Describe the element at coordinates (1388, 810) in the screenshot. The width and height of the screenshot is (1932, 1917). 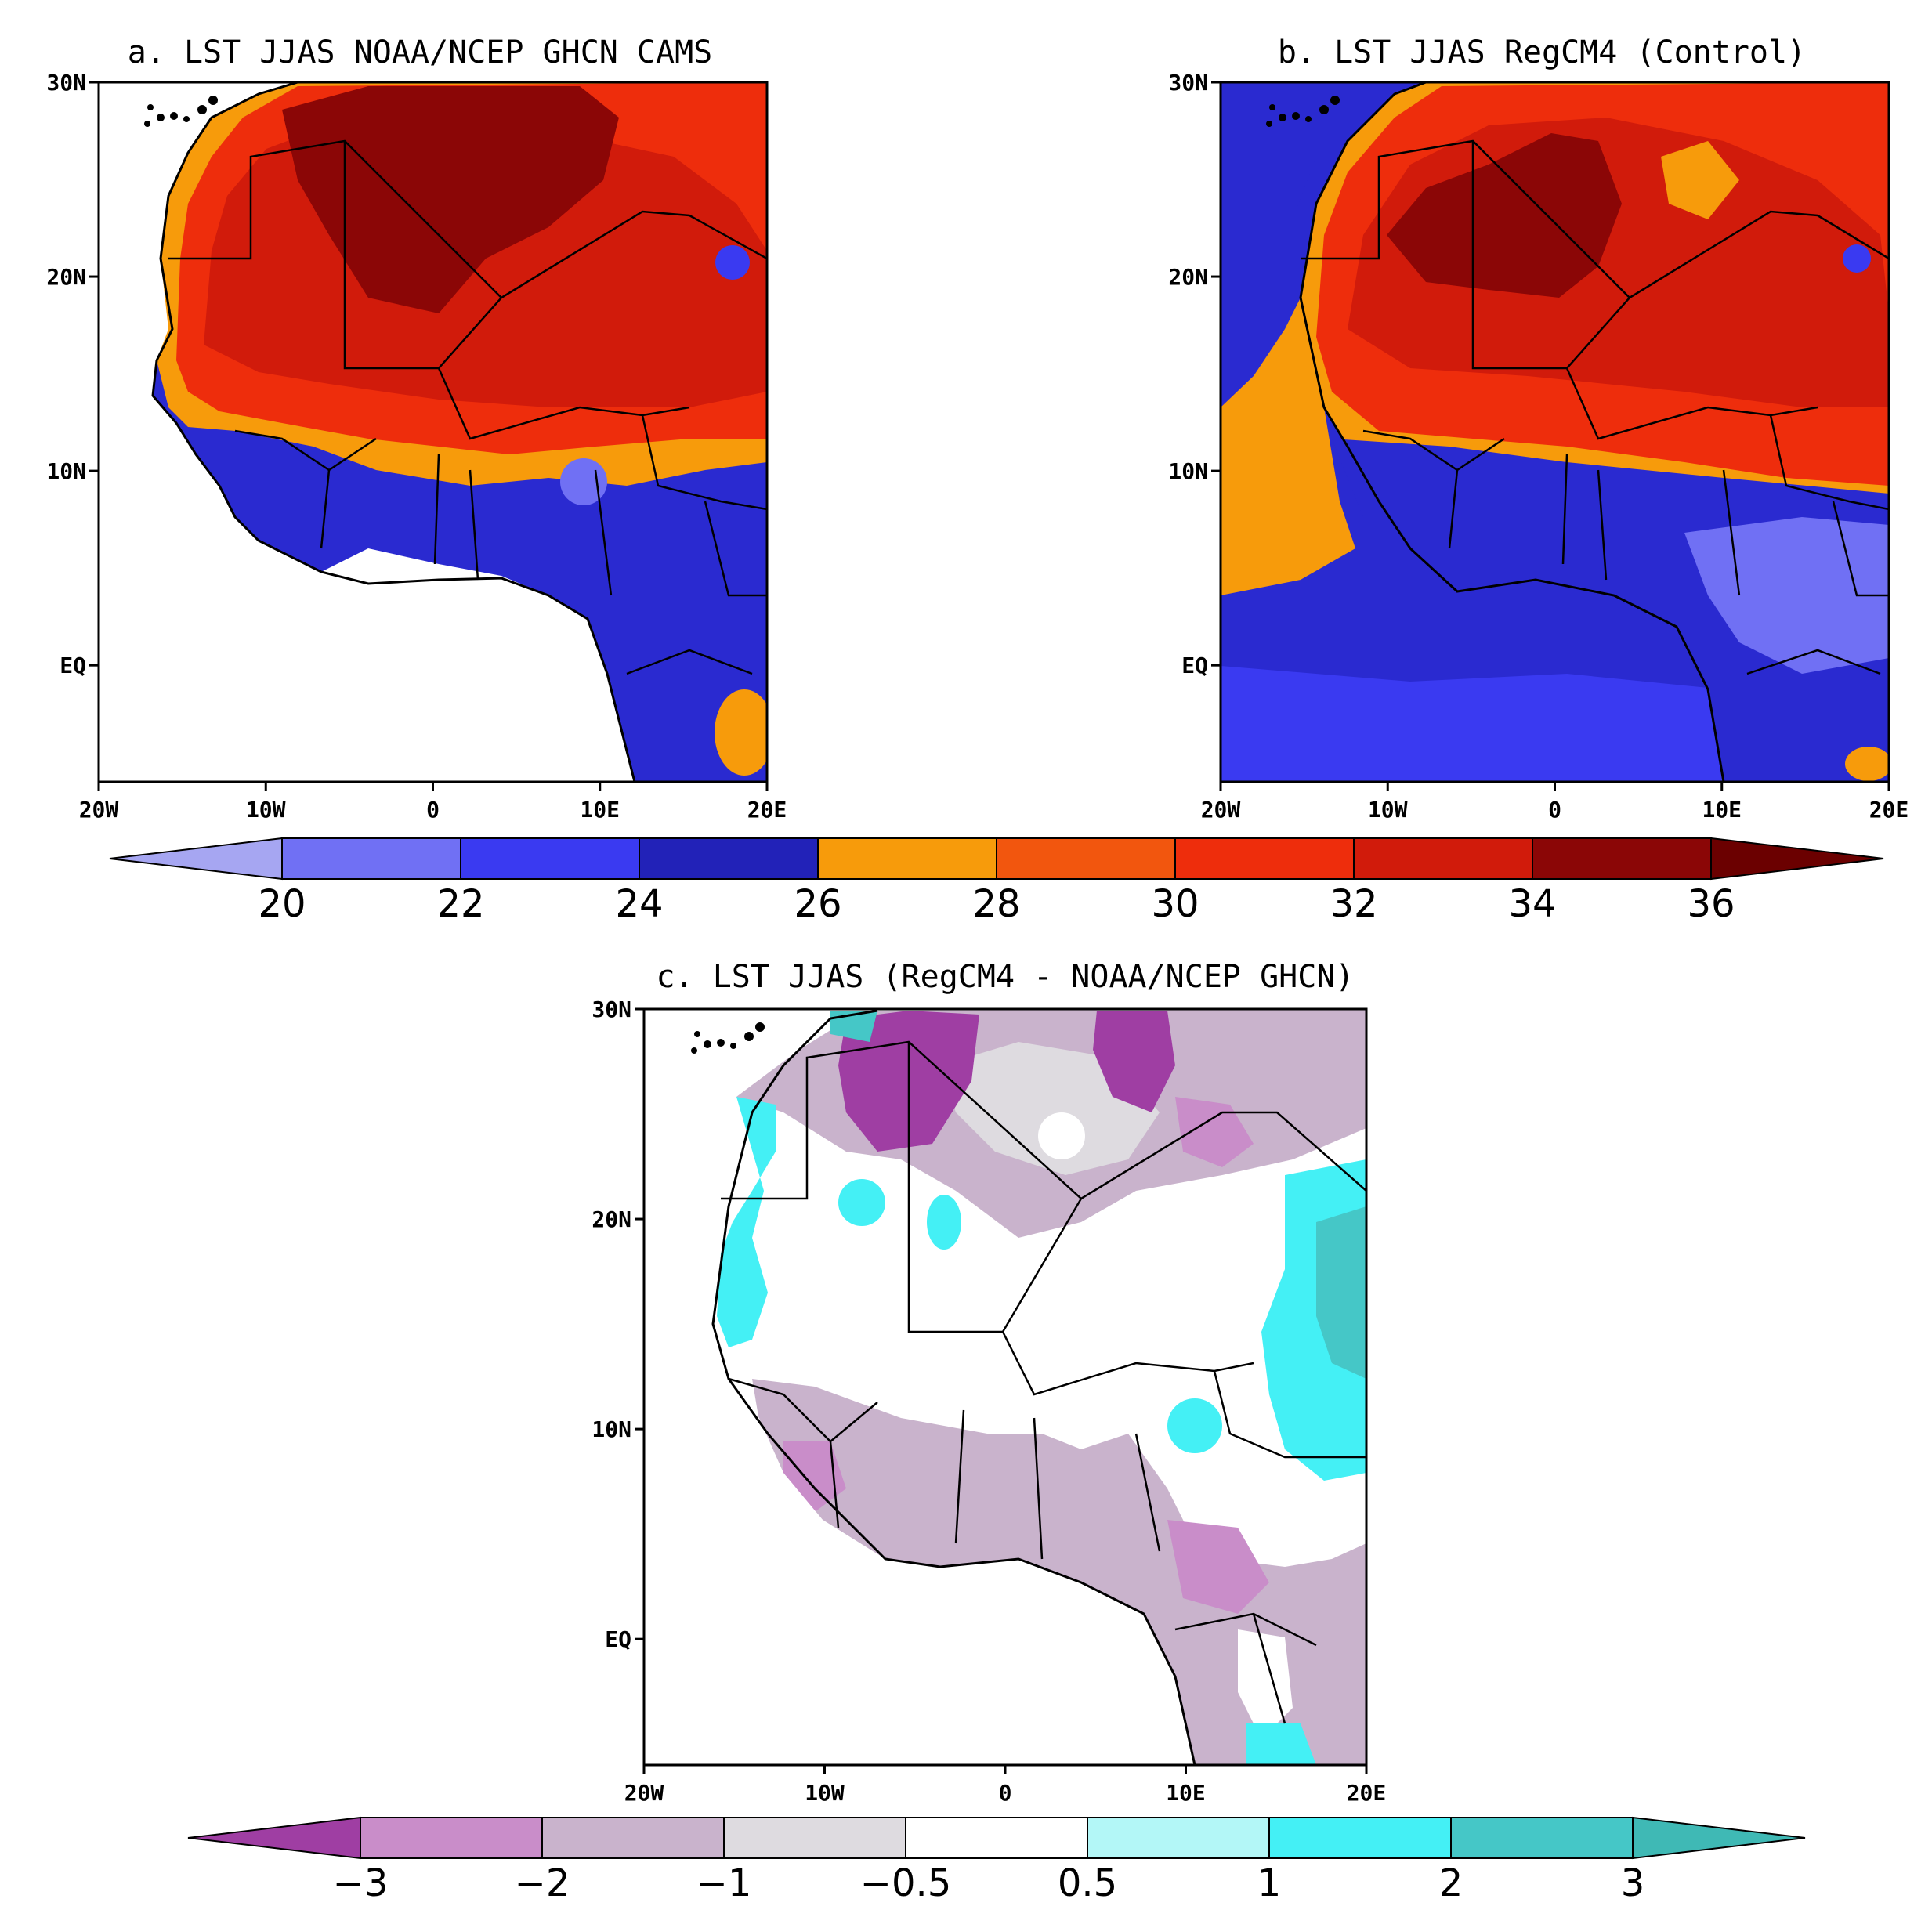
I see `panel-b-xtick-label: 10W` at that location.